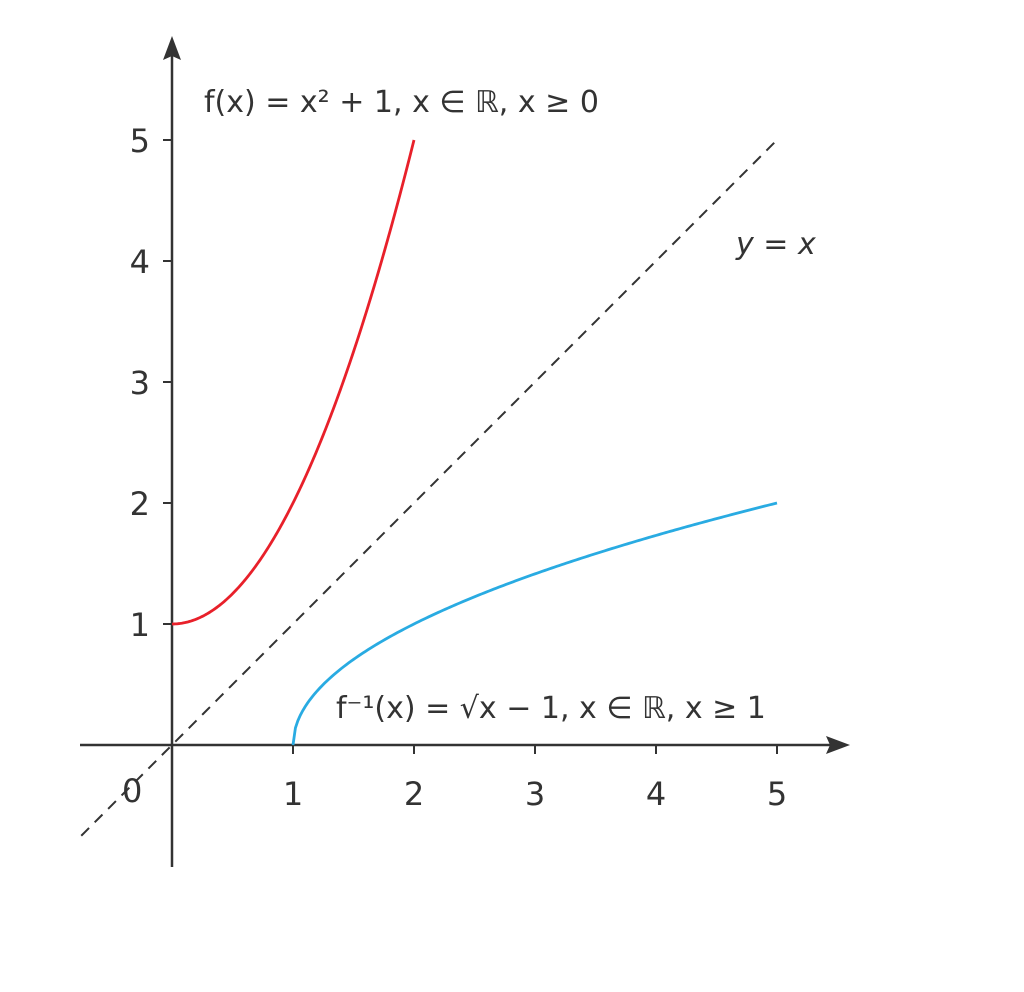 The image size is (1024, 992). Describe the element at coordinates (838, 745) in the screenshot. I see `x-axis-arrow-icon` at that location.